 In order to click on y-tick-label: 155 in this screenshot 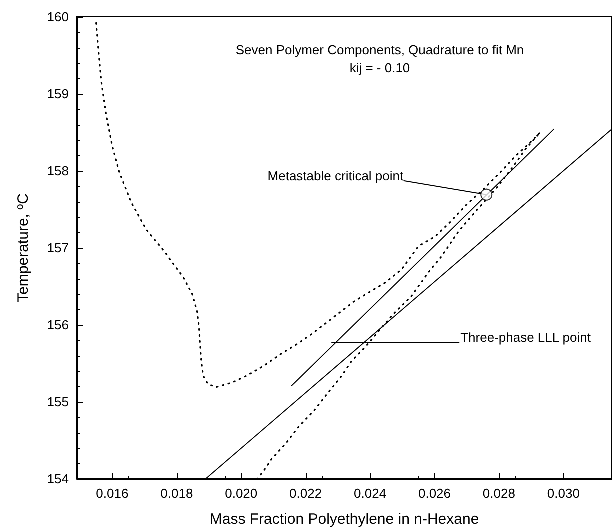, I will do `click(58, 402)`.